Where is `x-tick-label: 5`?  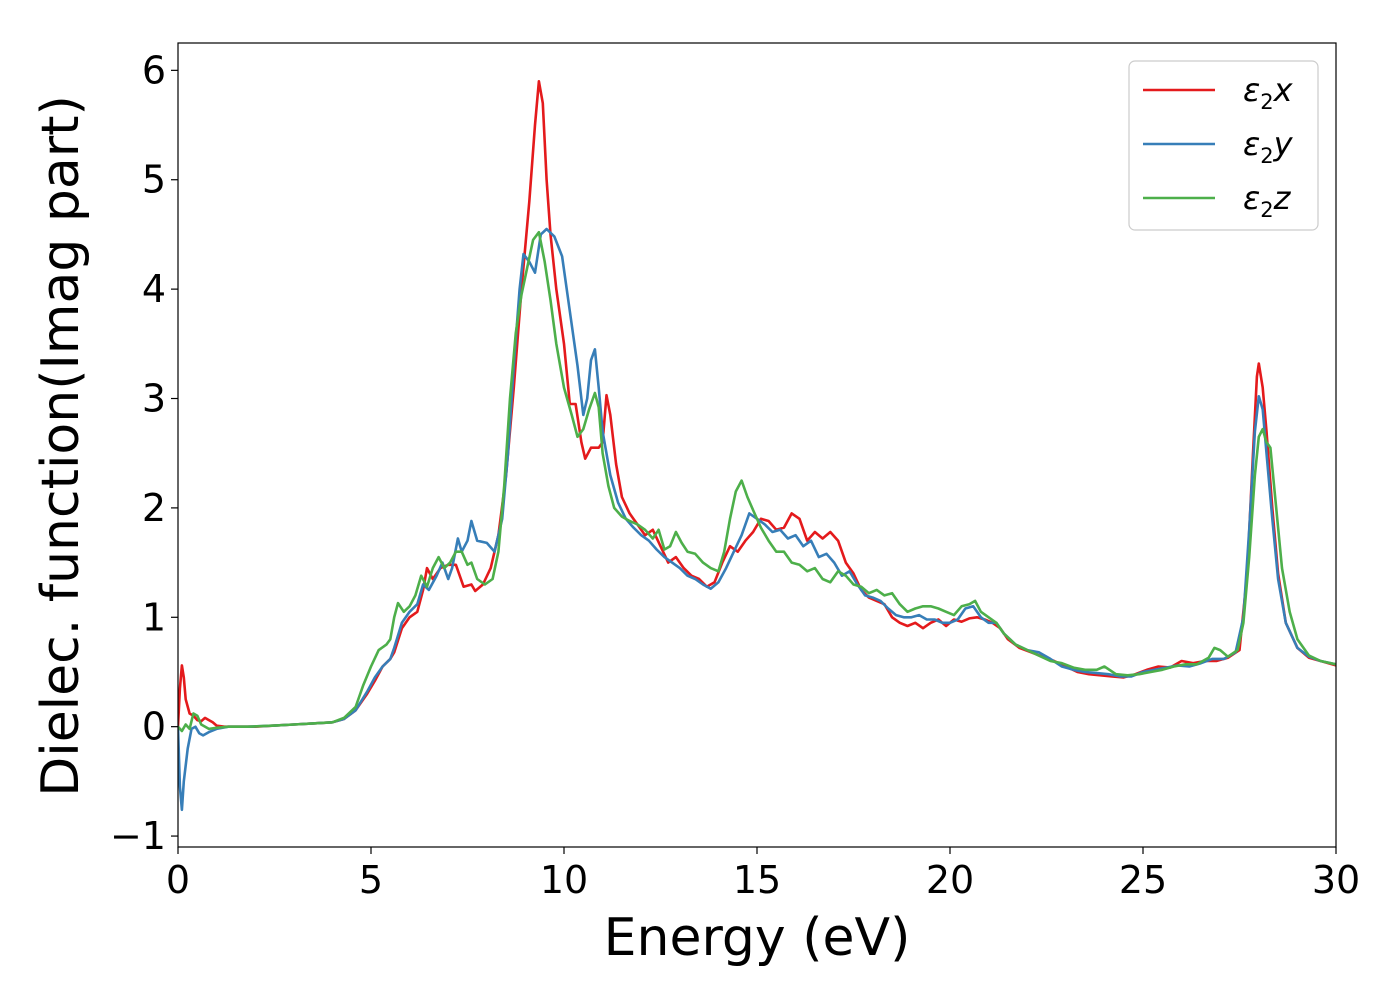
x-tick-label: 5 is located at coordinates (371, 880).